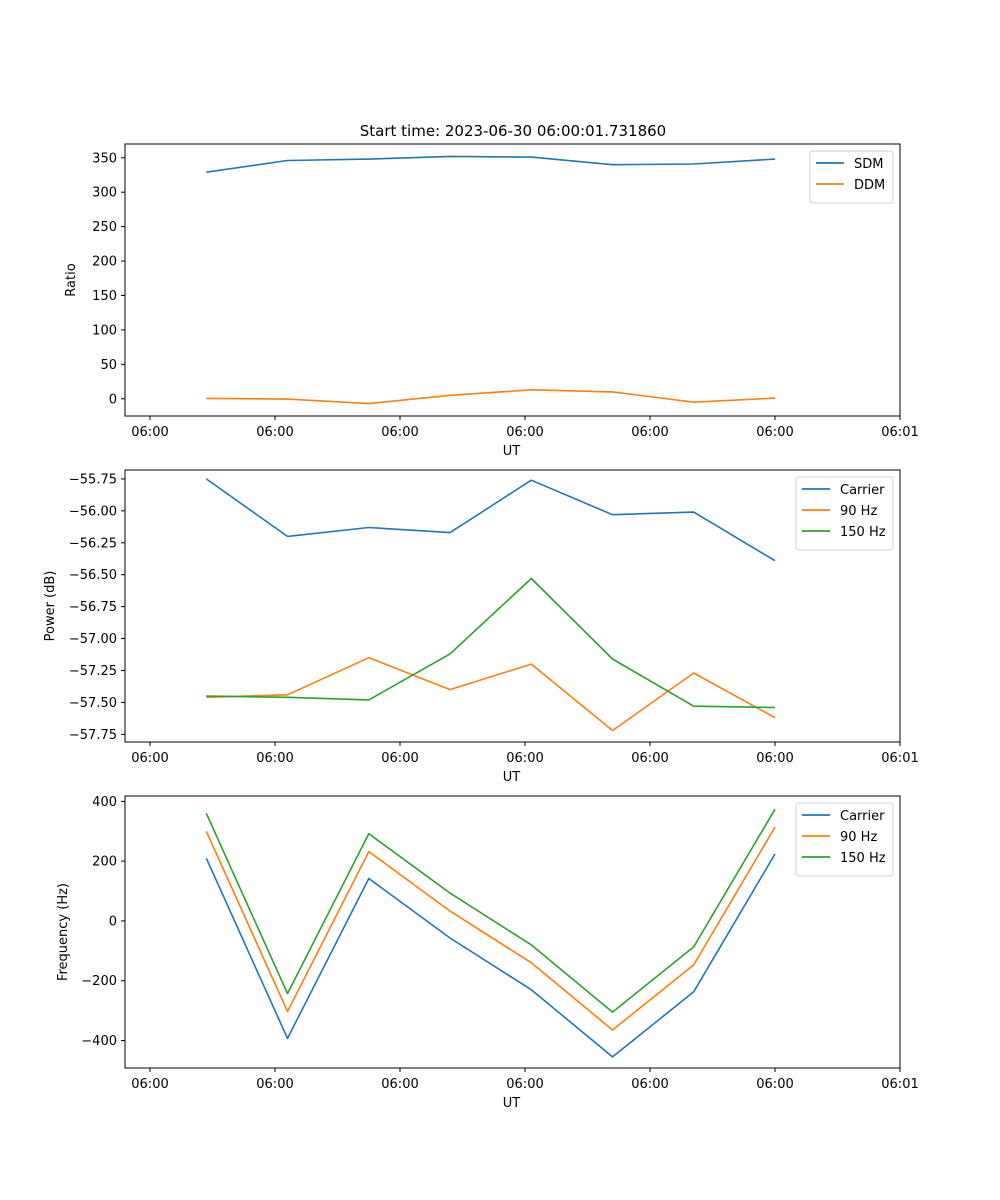  What do you see at coordinates (93, 543) in the screenshot?
I see `y-tick-label: −56.25` at bounding box center [93, 543].